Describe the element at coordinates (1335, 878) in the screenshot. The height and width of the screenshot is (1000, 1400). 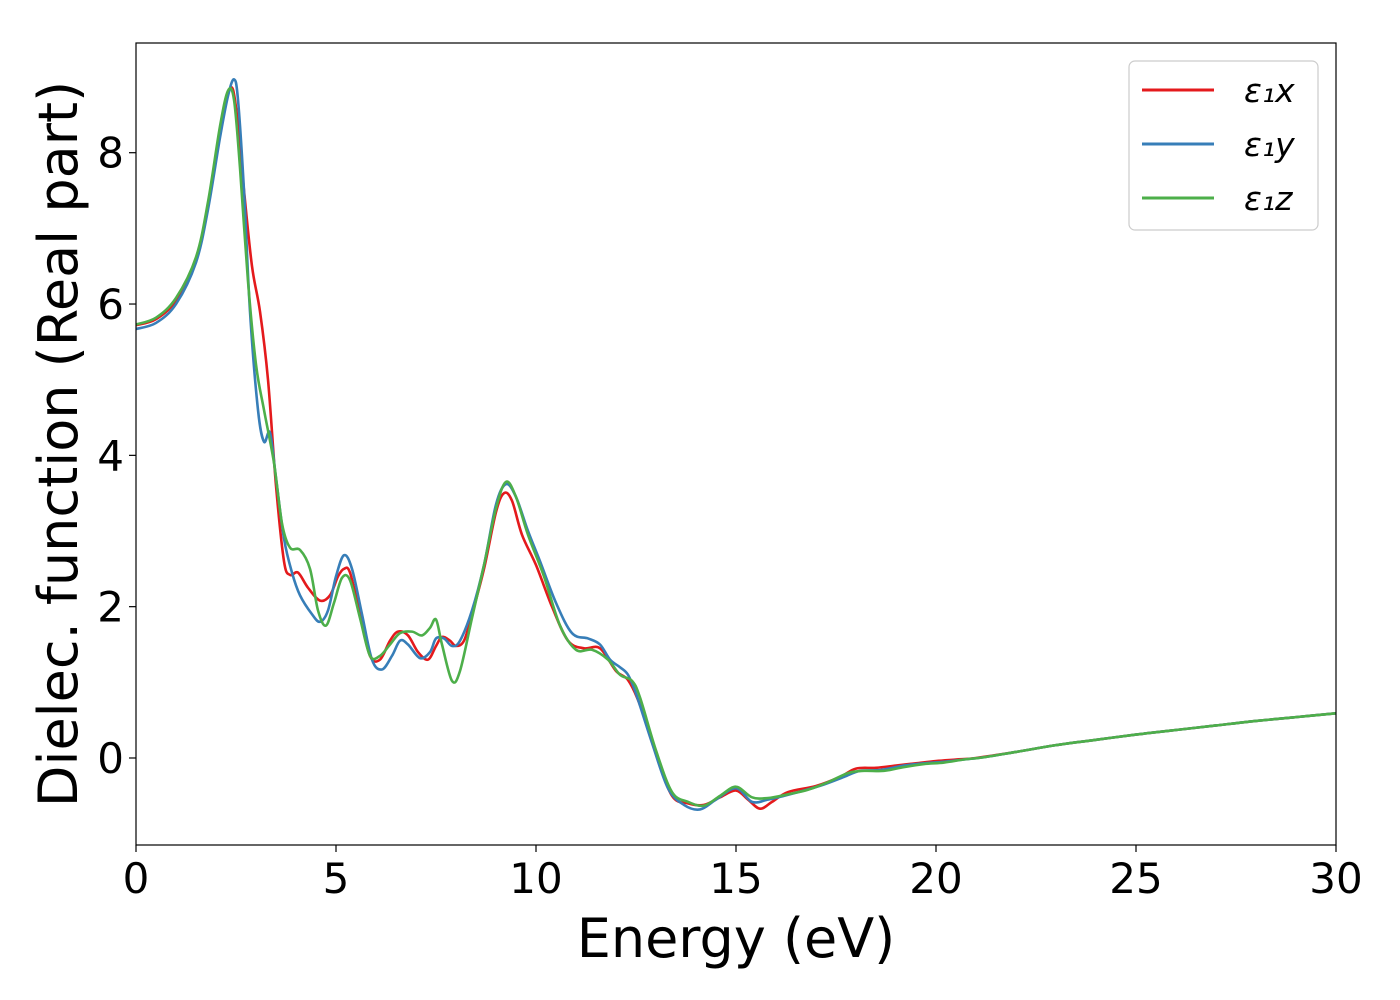
I see `x-tick-label: 30` at that location.